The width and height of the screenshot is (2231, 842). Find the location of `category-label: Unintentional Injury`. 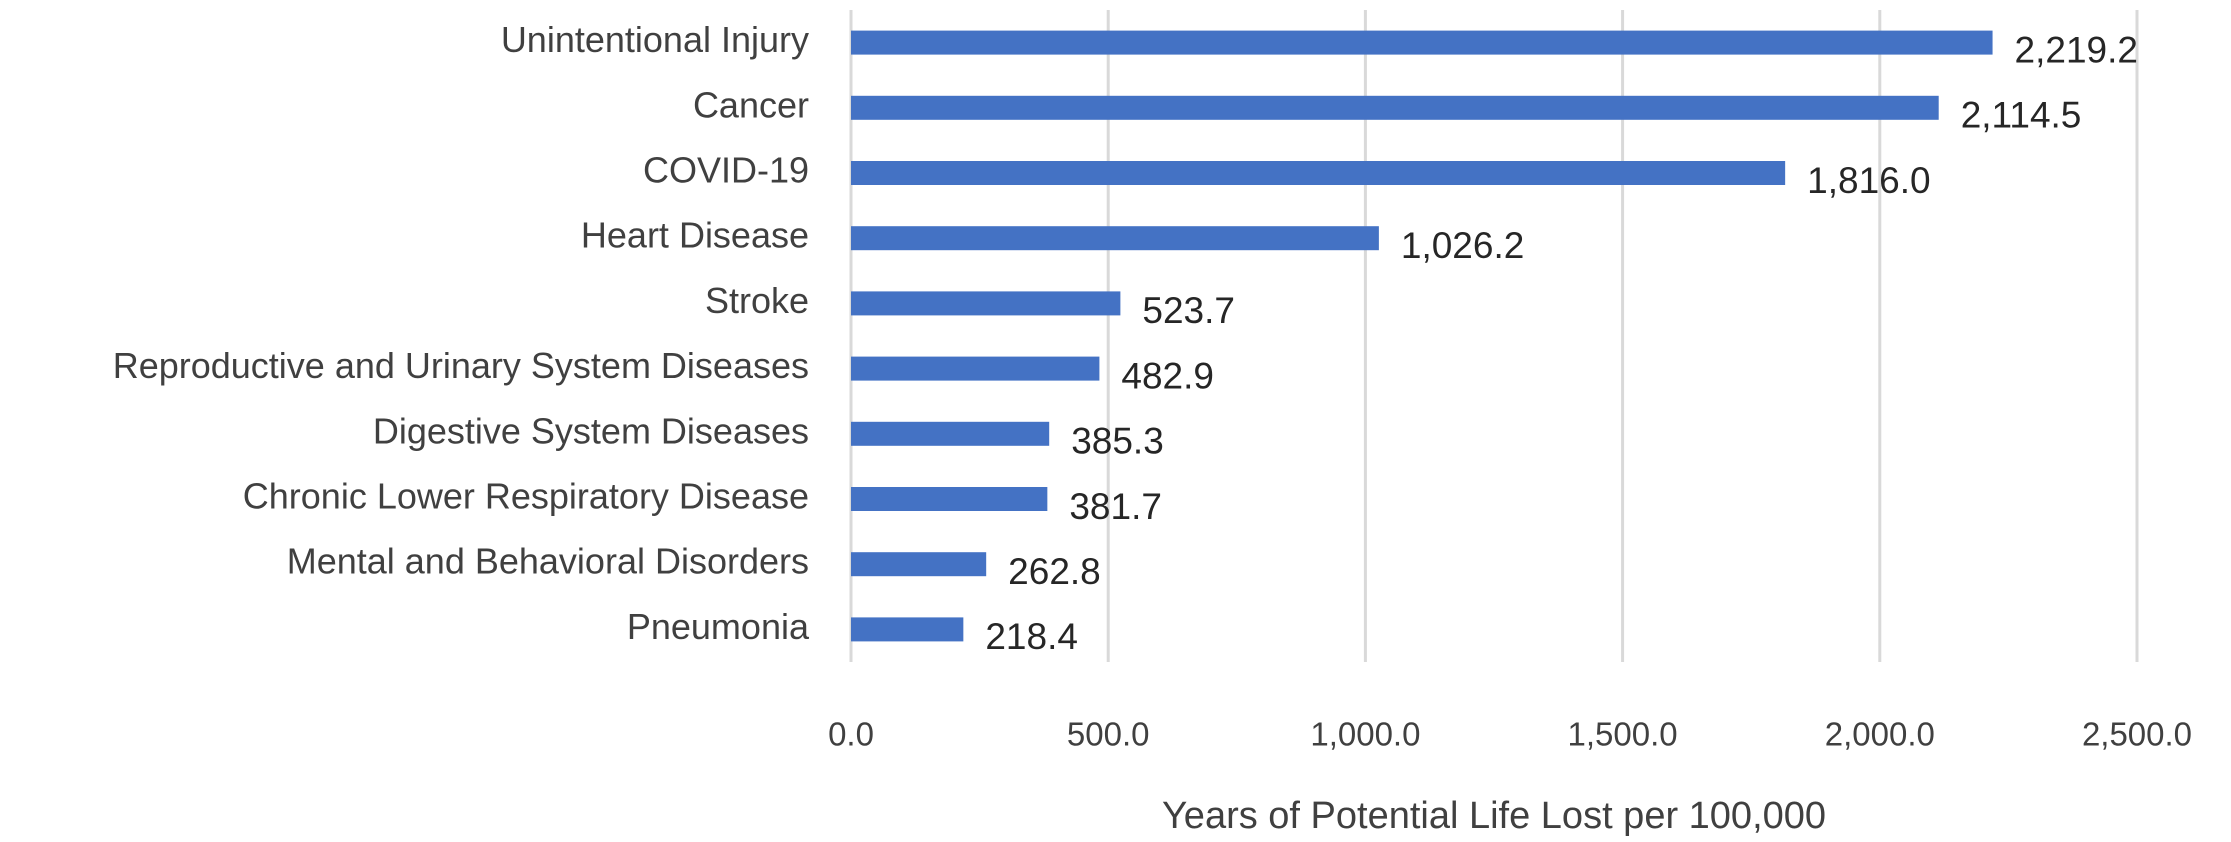

category-label: Unintentional Injury is located at coordinates (655, 39).